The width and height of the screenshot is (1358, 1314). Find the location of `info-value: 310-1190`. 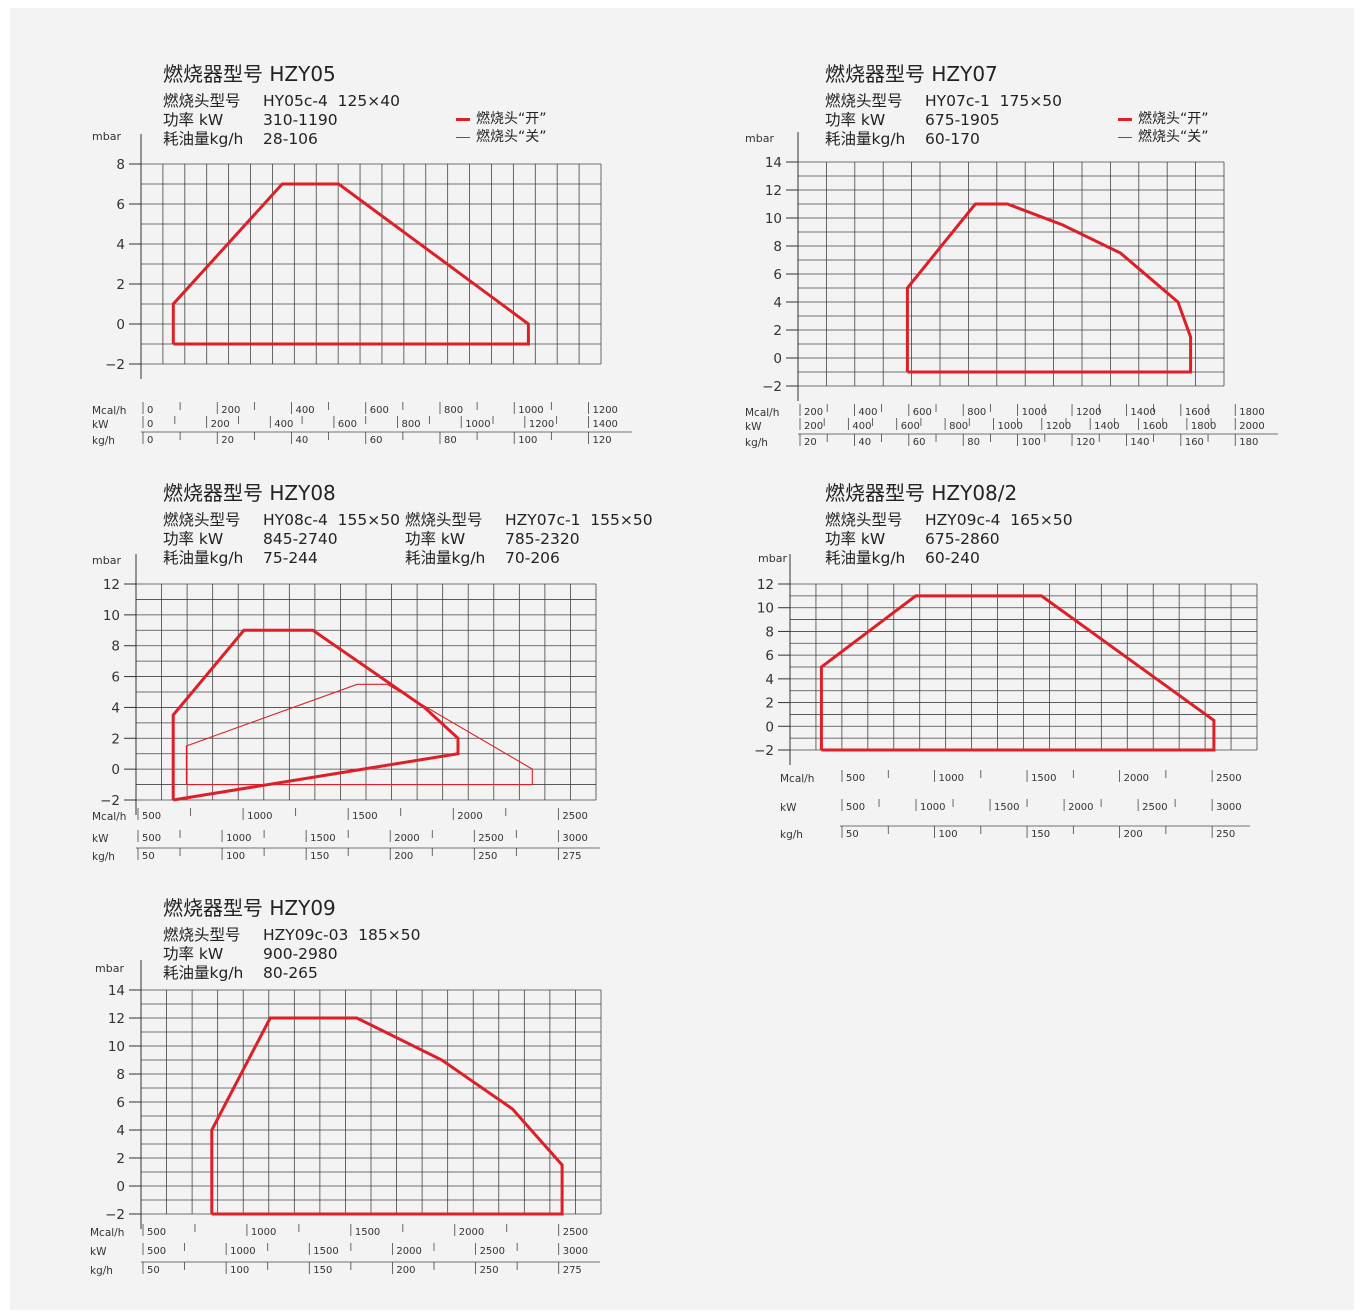

info-value: 310-1190 is located at coordinates (300, 120).